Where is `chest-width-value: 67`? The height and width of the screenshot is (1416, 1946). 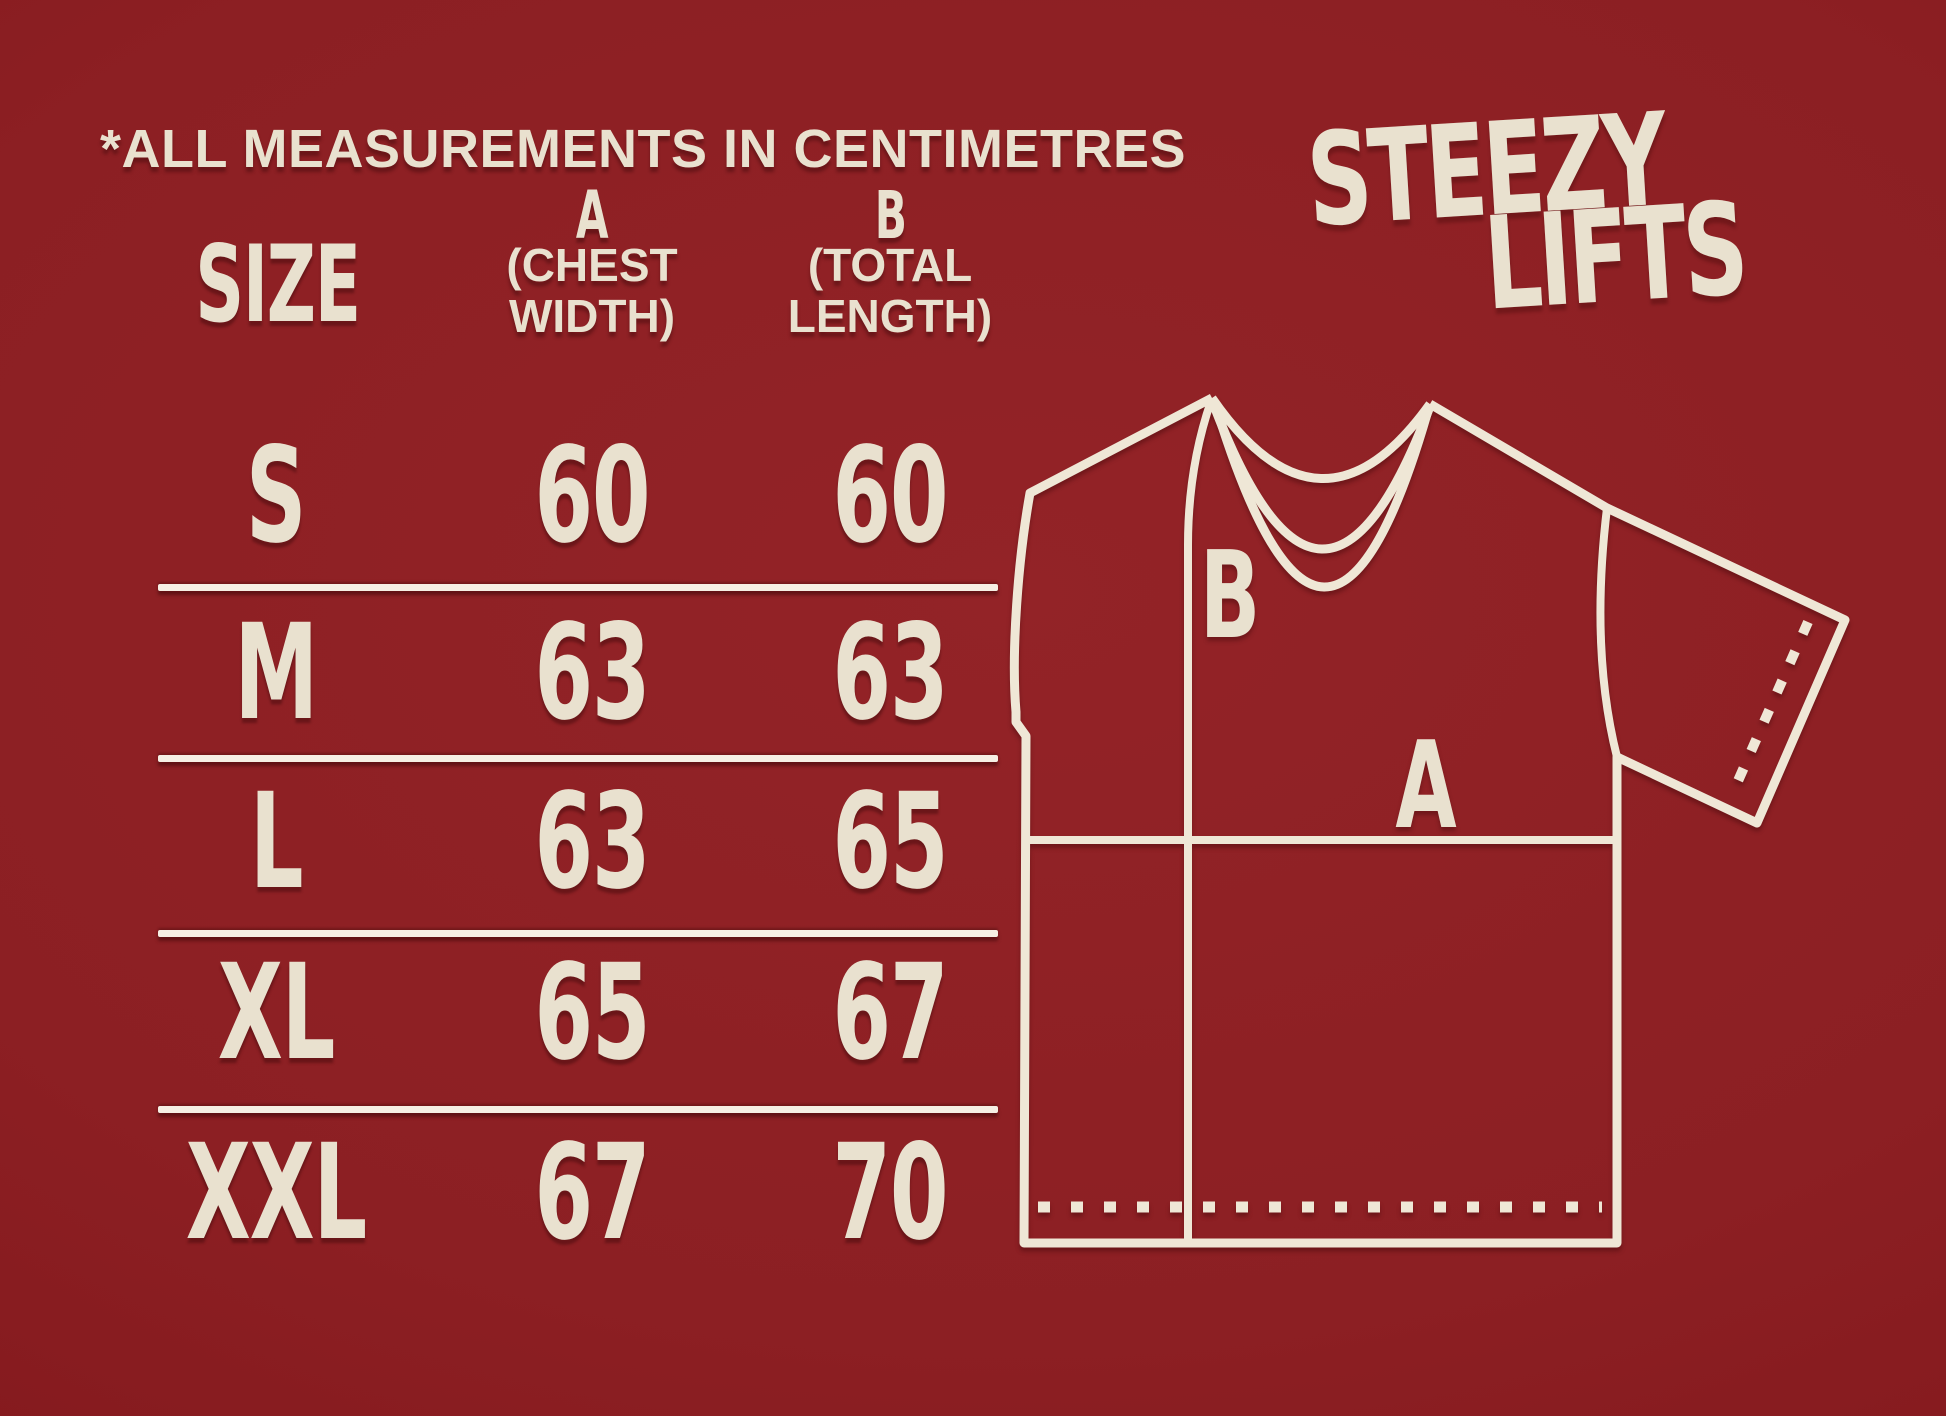 chest-width-value: 67 is located at coordinates (592, 1193).